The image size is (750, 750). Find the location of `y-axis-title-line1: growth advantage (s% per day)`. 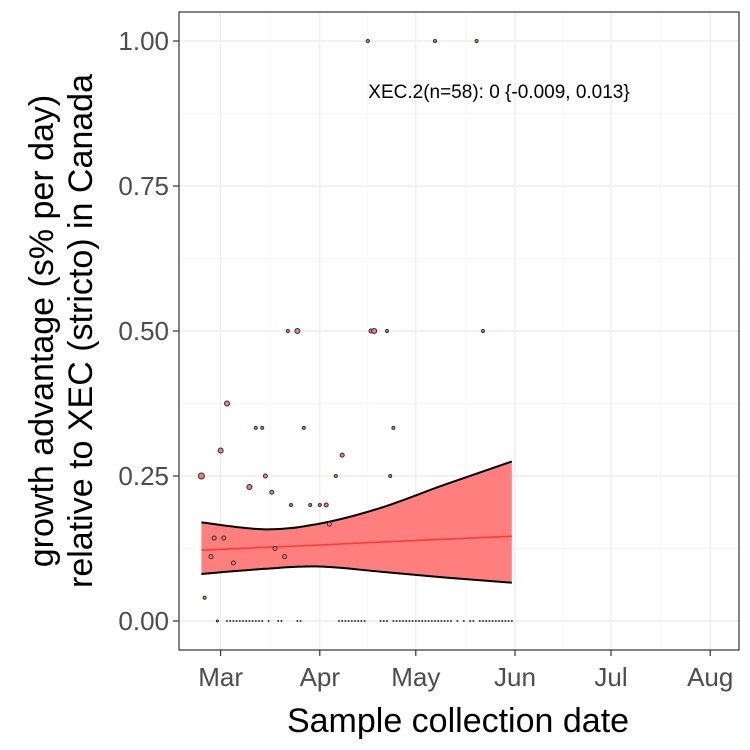

y-axis-title-line1: growth advantage (s% per day) is located at coordinates (42, 331).